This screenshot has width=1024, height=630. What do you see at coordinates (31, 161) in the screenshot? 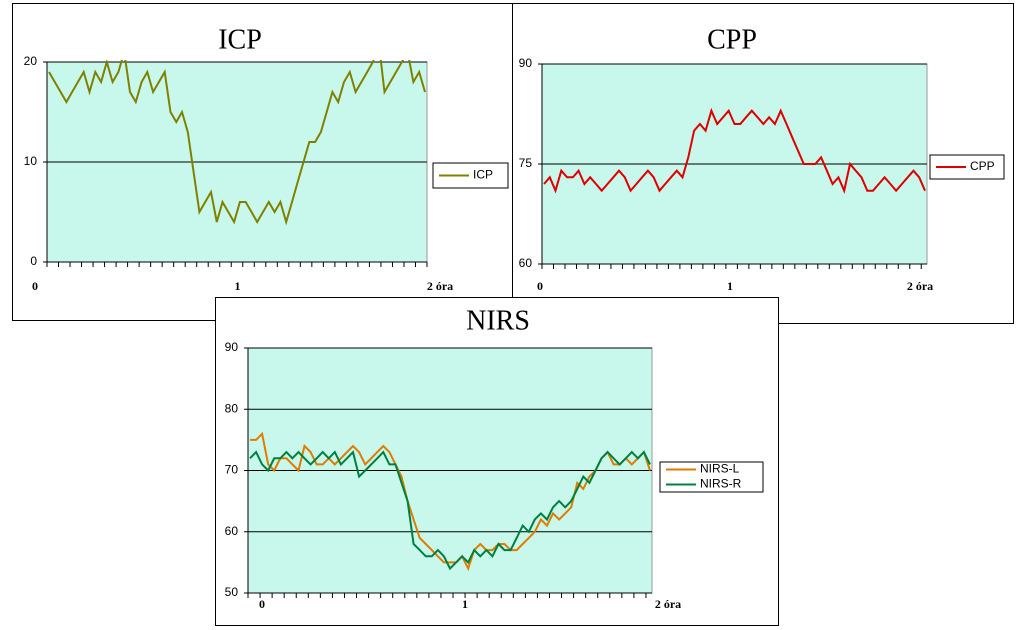
I see `y-tick-label: 10` at bounding box center [31, 161].